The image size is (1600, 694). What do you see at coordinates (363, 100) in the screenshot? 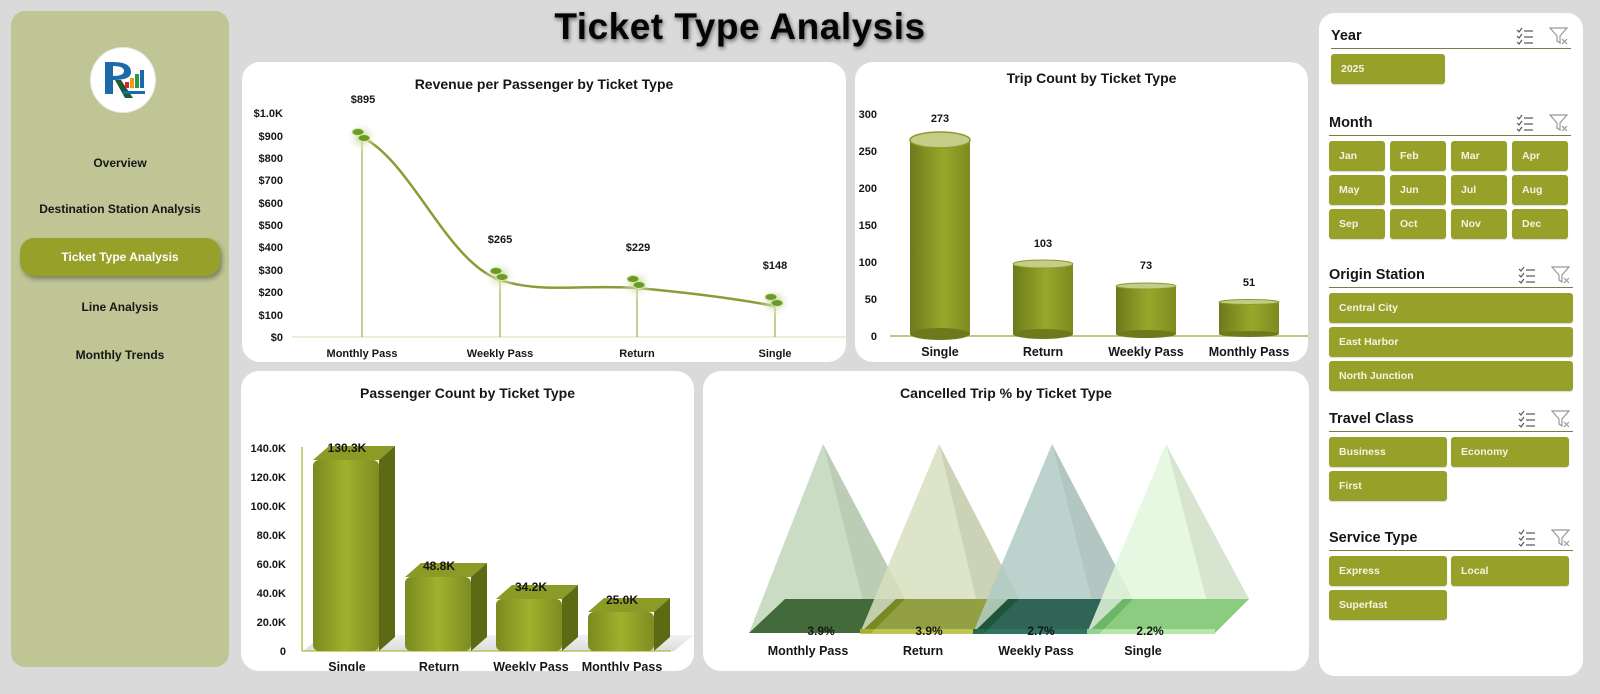
I see `svg-text: $895` at bounding box center [363, 100].